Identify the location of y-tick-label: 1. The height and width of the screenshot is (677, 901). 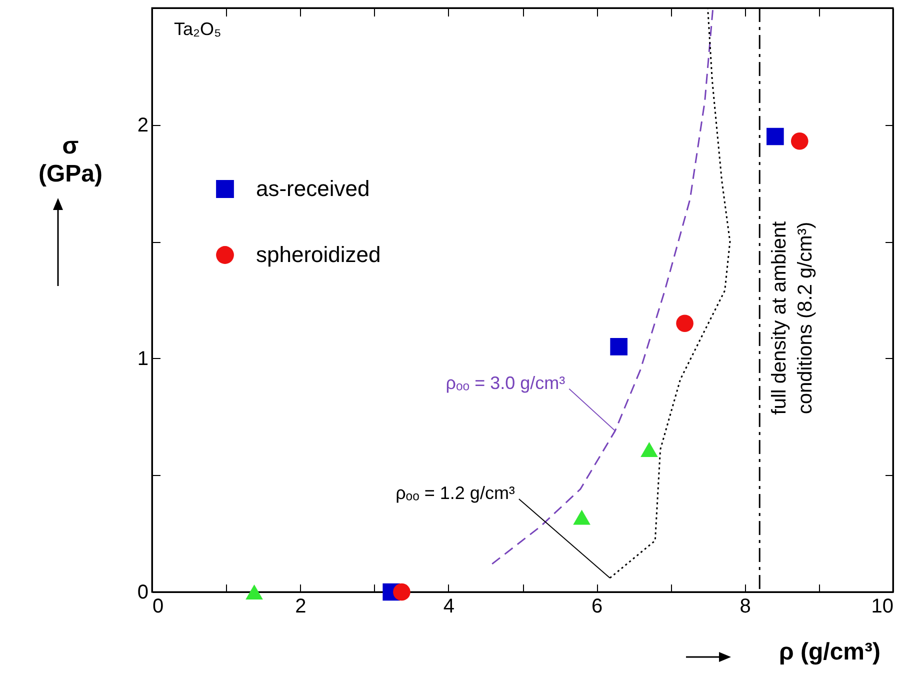
(142, 359).